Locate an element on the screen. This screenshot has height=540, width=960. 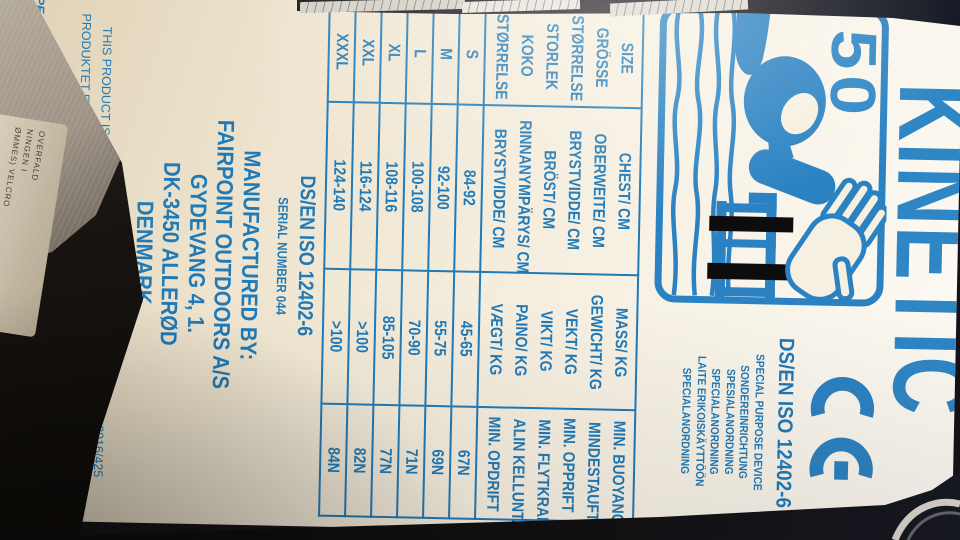
manufacturer-line: DK-3450 ALLERØD is located at coordinates (171, 253).